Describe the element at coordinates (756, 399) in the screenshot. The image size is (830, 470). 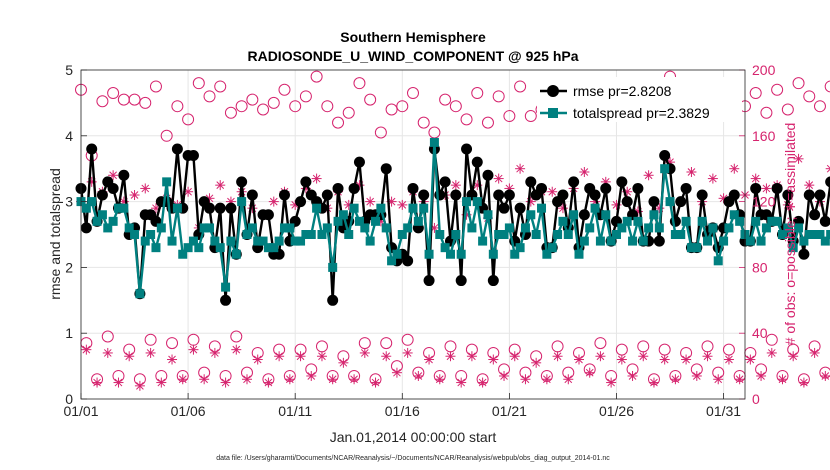
I see `y-right-tick-label: 0` at that location.